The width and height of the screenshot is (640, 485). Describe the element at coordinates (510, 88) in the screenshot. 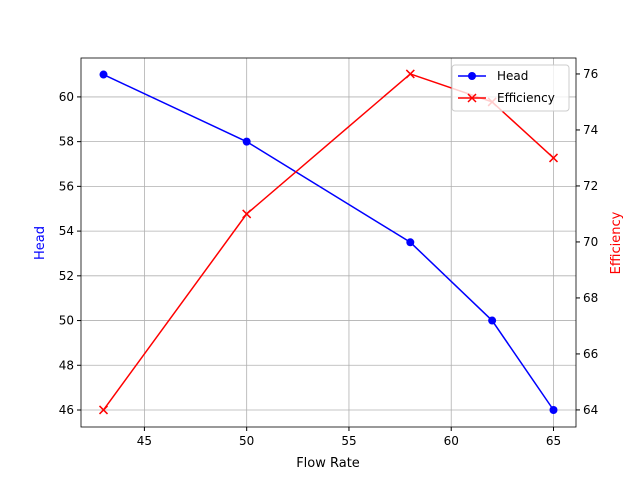

I see `legend: Head Efficiency` at that location.